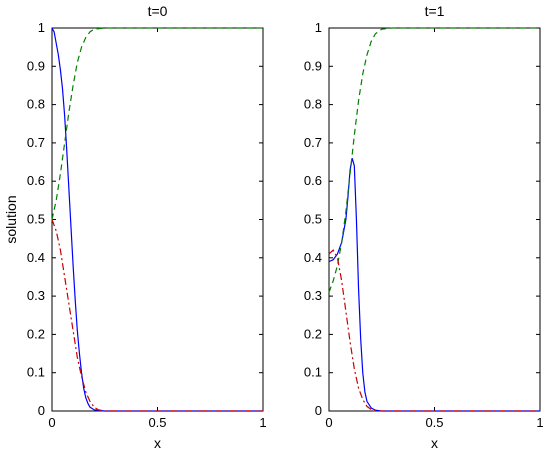  What do you see at coordinates (11, 219) in the screenshot?
I see `y-axis-label: solution` at bounding box center [11, 219].